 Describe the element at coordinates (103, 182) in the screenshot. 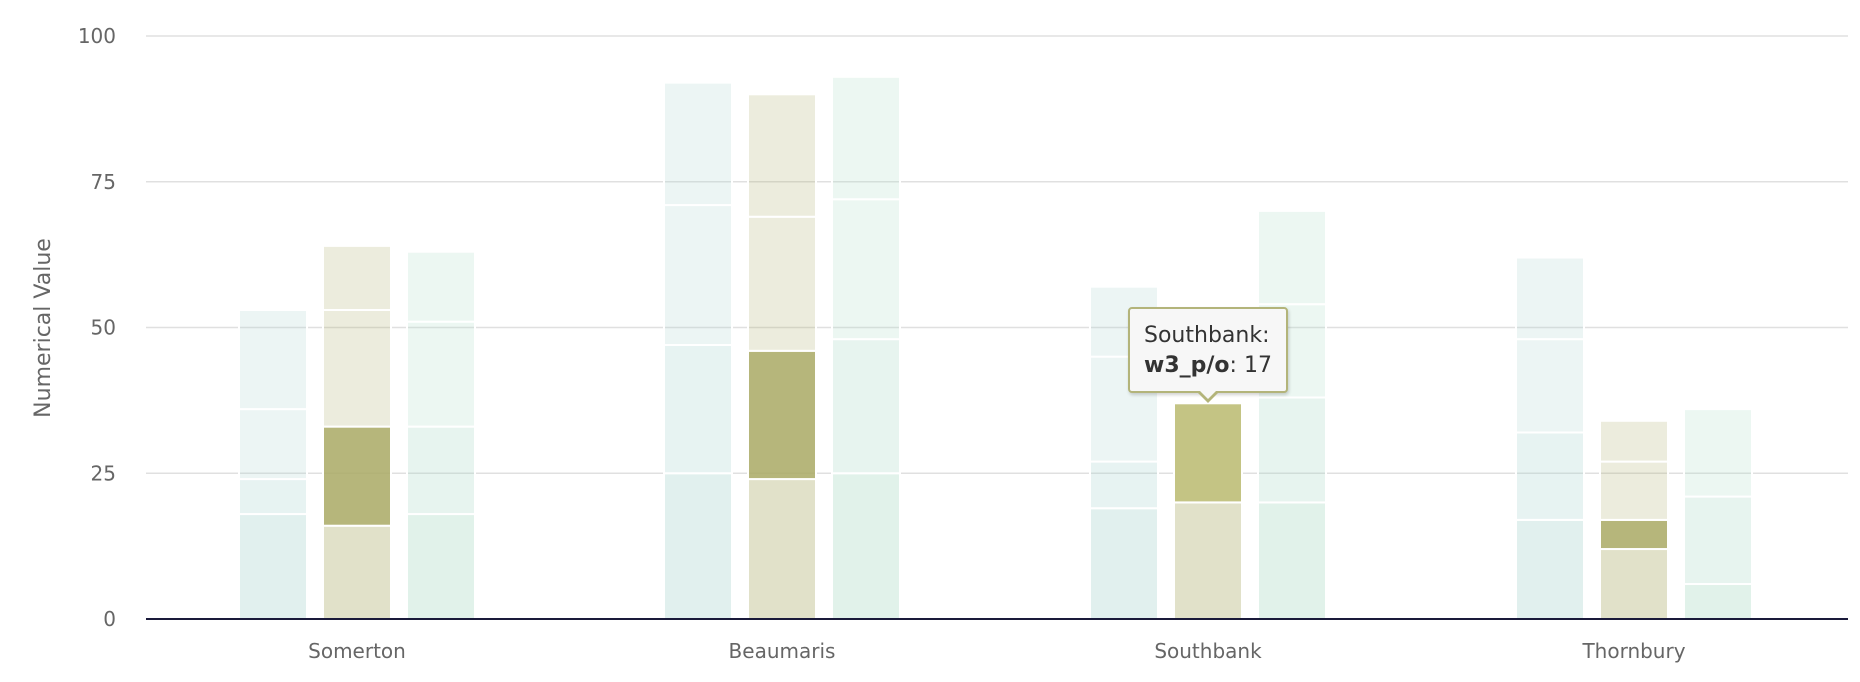

I see `y-tick-label: 75` at that location.